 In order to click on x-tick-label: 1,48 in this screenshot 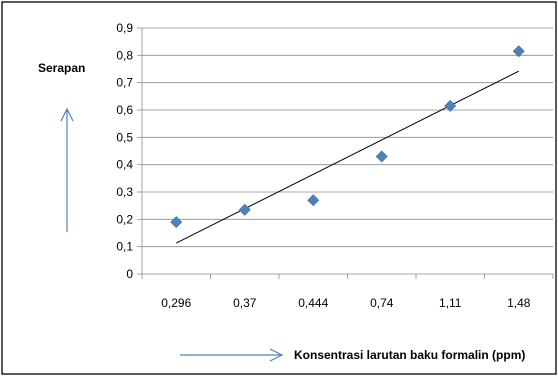, I will do `click(519, 303)`.